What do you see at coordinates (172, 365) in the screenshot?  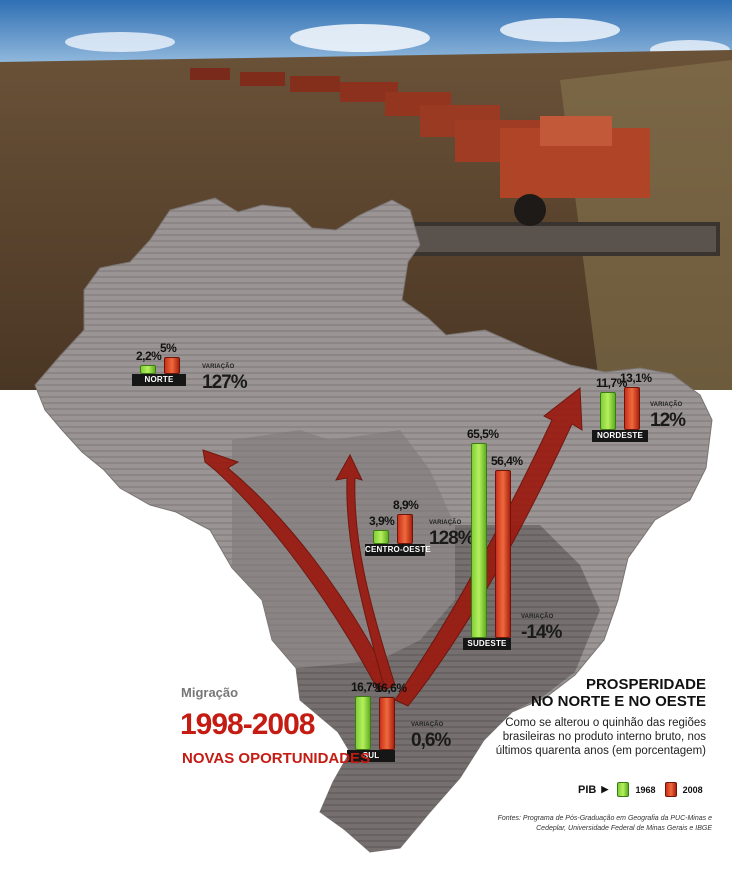 I see `bar-2008-norte` at bounding box center [172, 365].